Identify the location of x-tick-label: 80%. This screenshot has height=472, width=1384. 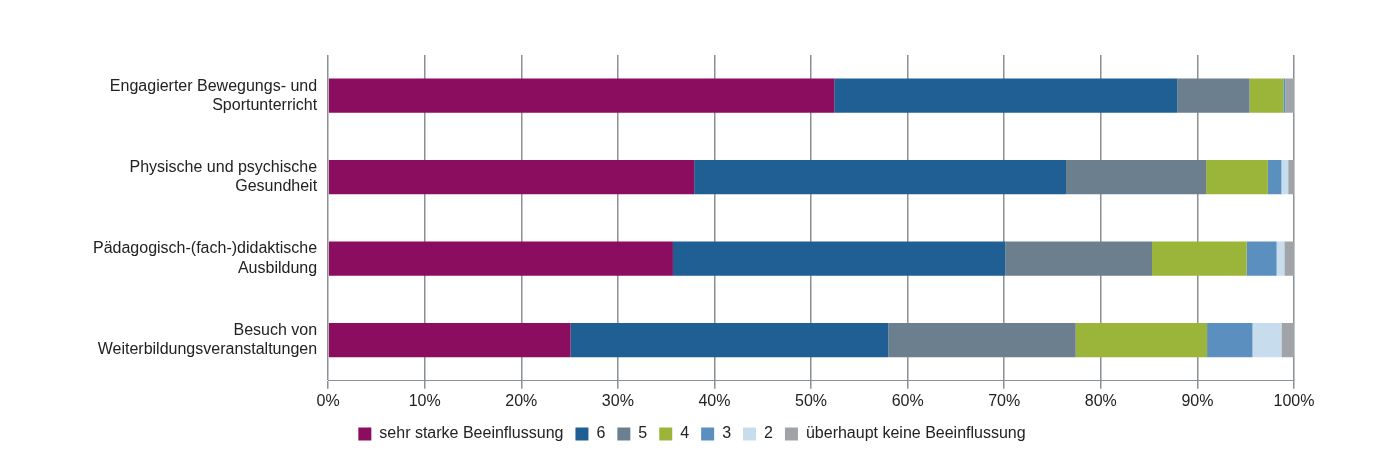
(1100, 400).